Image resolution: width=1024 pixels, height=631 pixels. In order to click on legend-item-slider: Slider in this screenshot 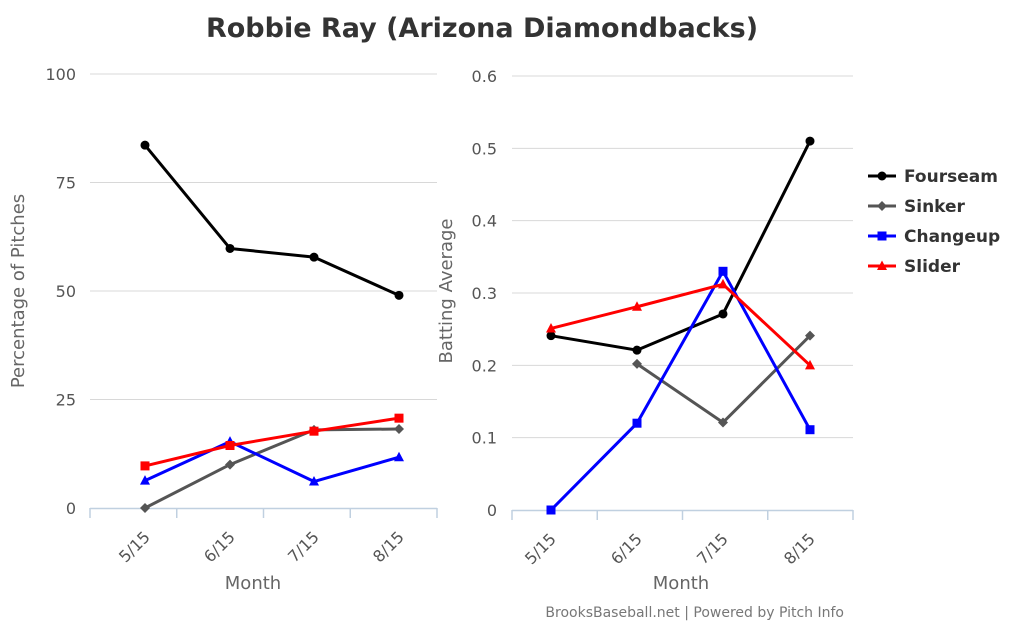, I will do `click(914, 267)`.